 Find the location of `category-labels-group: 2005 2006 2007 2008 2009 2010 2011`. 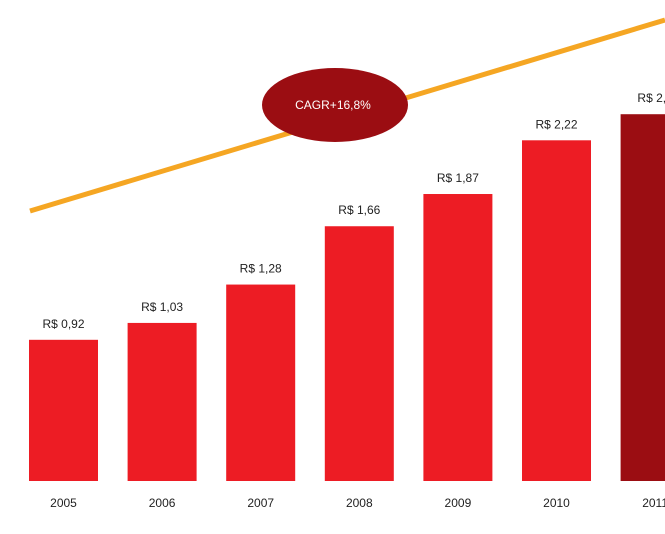

category-labels-group: 2005 2006 2007 2008 2009 2010 2011 is located at coordinates (357, 503).